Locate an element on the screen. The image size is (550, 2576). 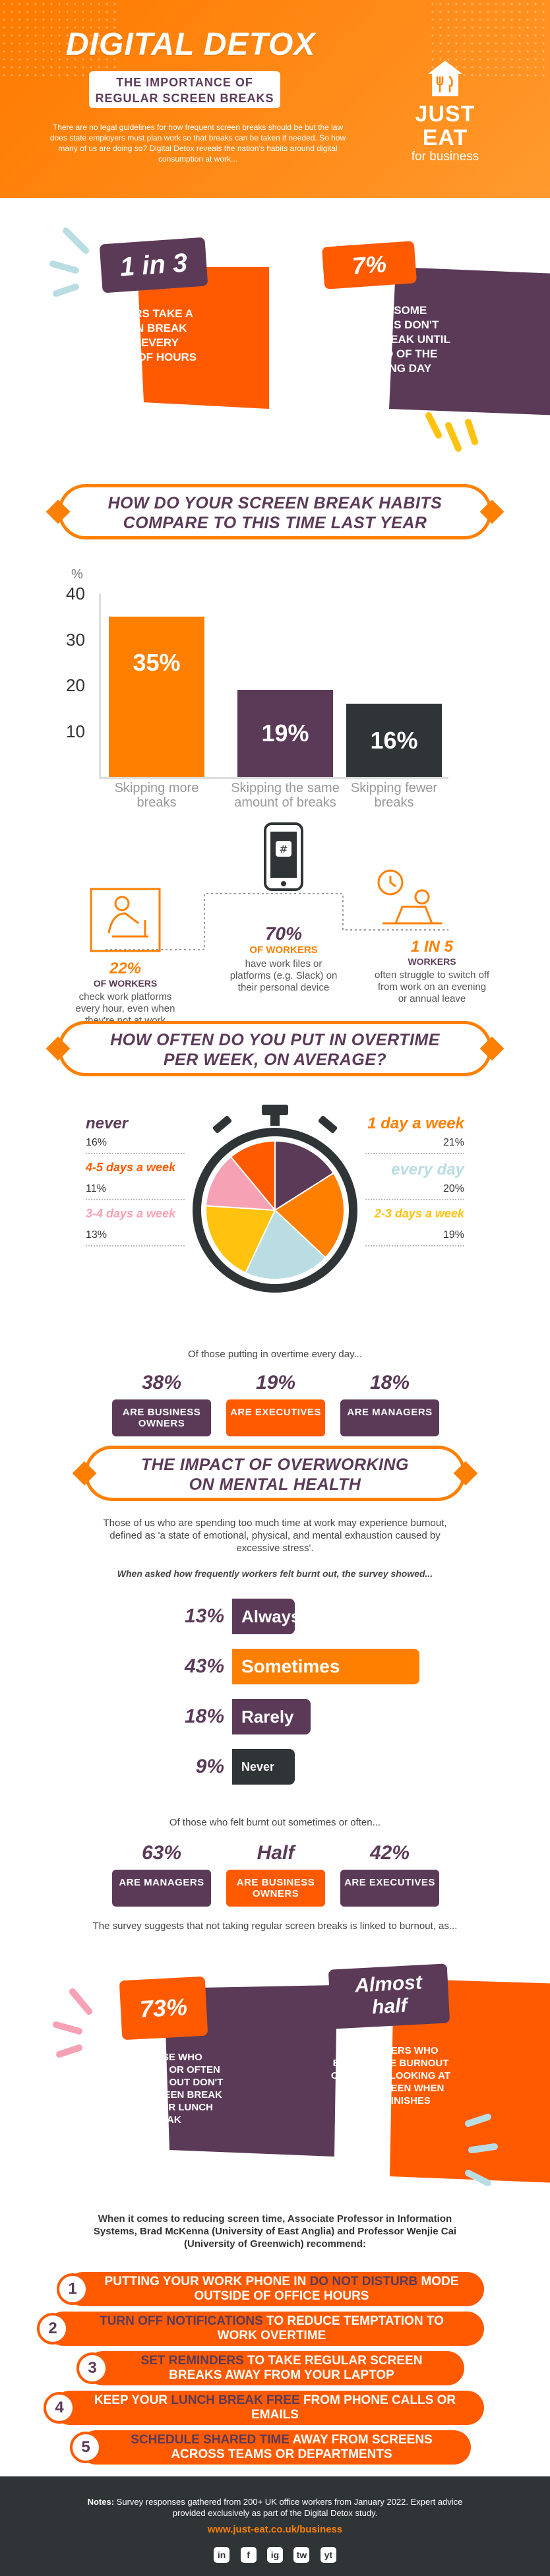
connector-line is located at coordinates (277, 921).